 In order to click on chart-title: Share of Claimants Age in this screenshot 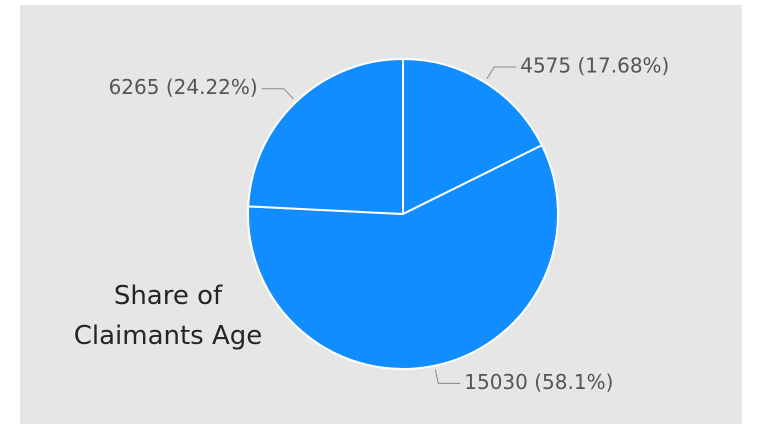, I will do `click(168, 316)`.